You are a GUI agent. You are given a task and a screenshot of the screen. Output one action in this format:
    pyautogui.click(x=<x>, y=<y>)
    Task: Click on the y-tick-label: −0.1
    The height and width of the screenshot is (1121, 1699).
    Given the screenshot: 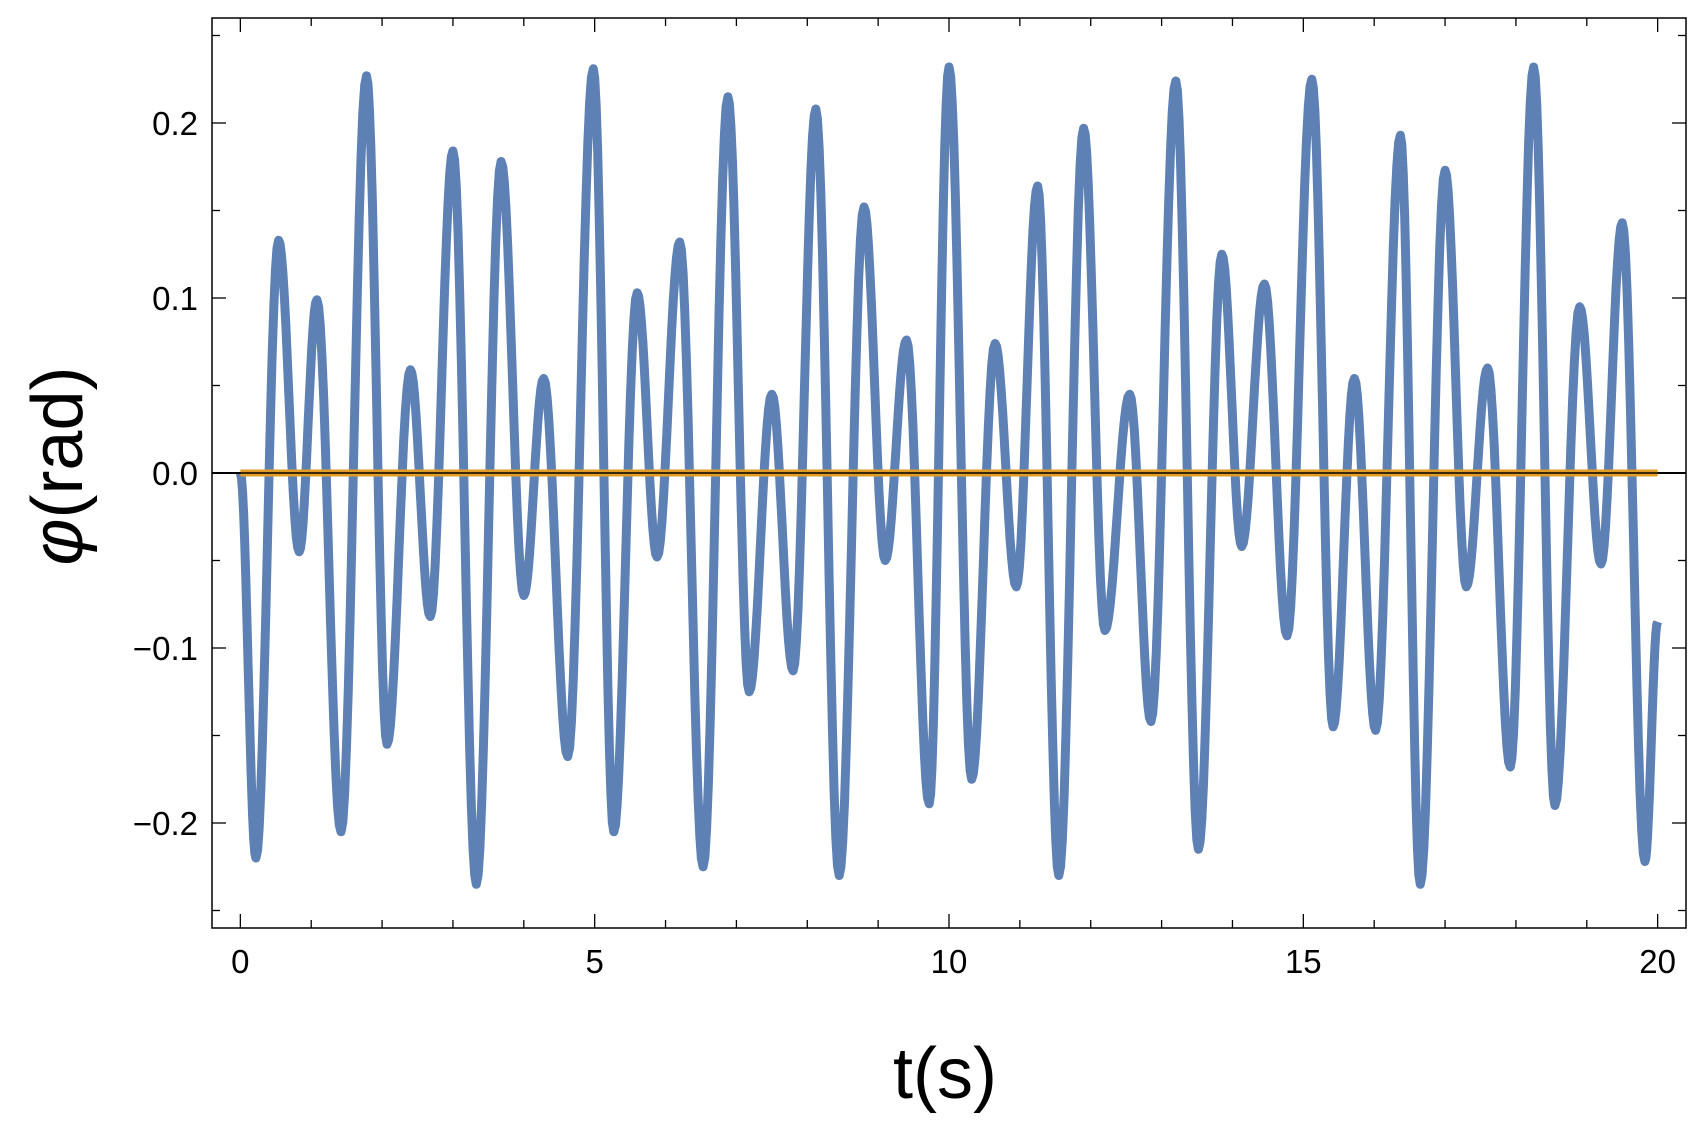 What is the action you would take?
    pyautogui.click(x=165, y=648)
    